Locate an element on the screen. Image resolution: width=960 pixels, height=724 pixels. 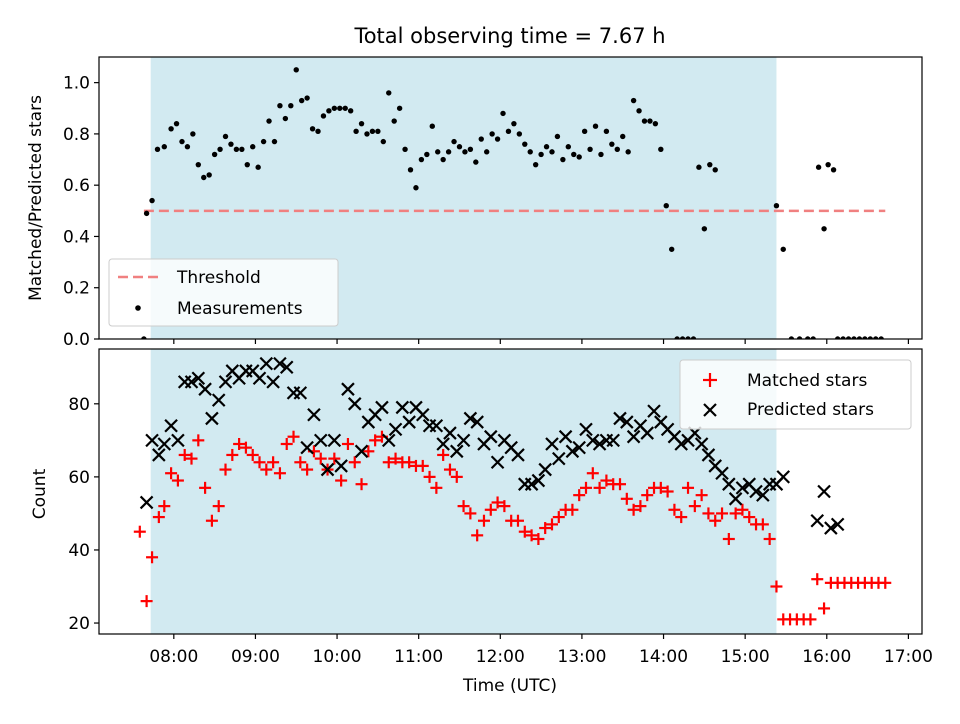
top-legend-box is located at coordinates (223, 292).